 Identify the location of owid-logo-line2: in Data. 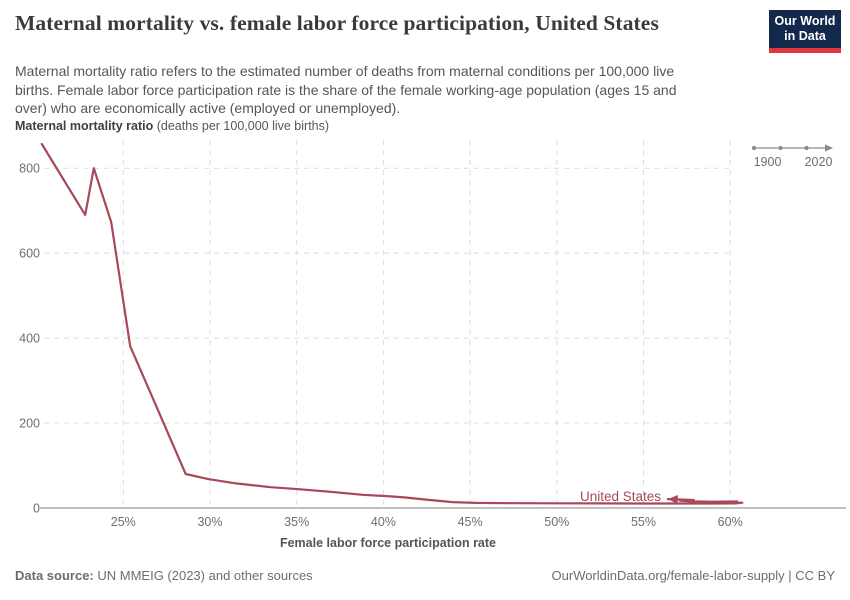
(805, 36).